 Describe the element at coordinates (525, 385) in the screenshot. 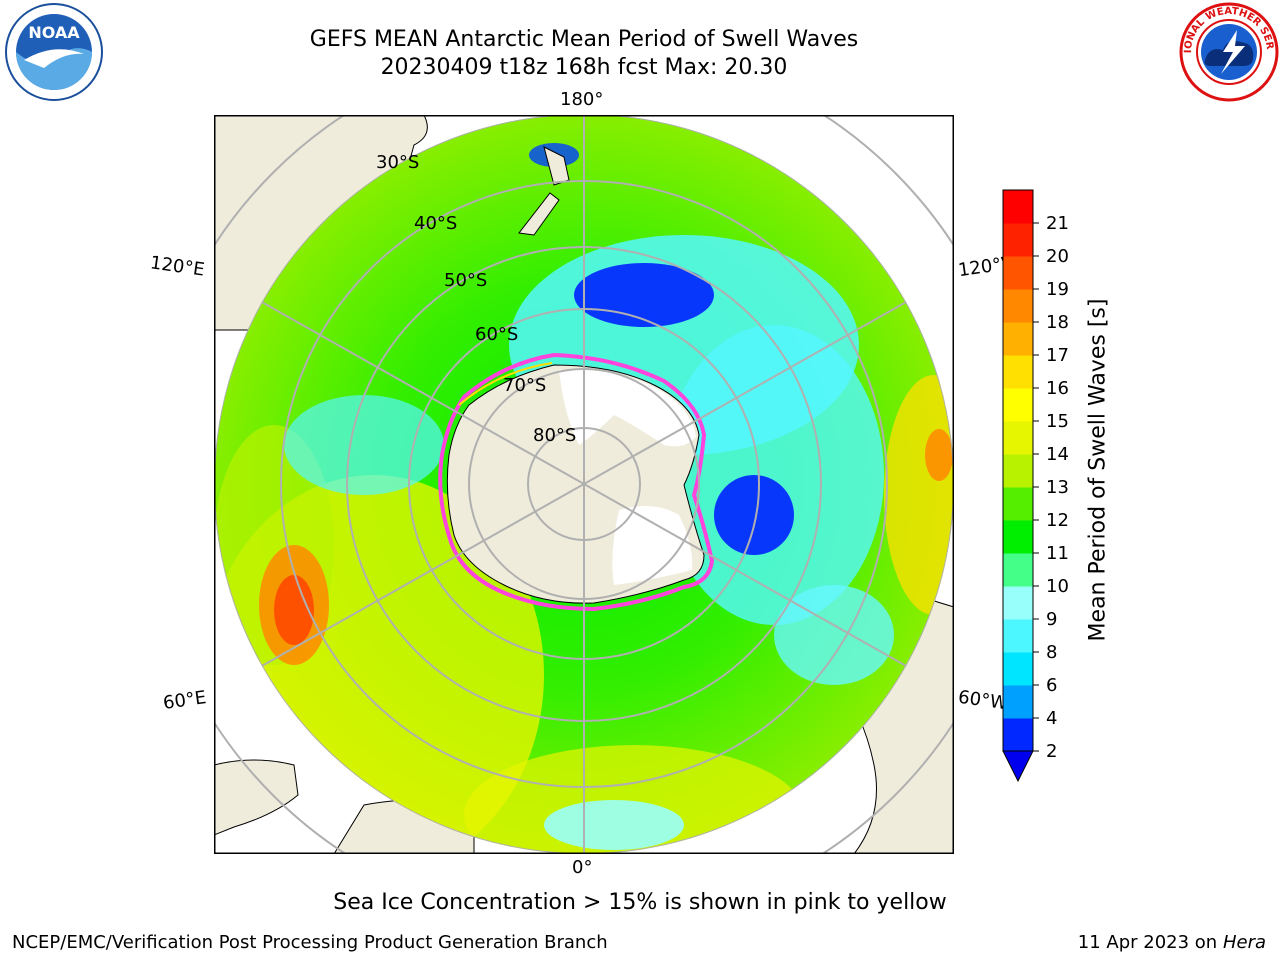

I see `lat-label-70s: 70°S` at that location.